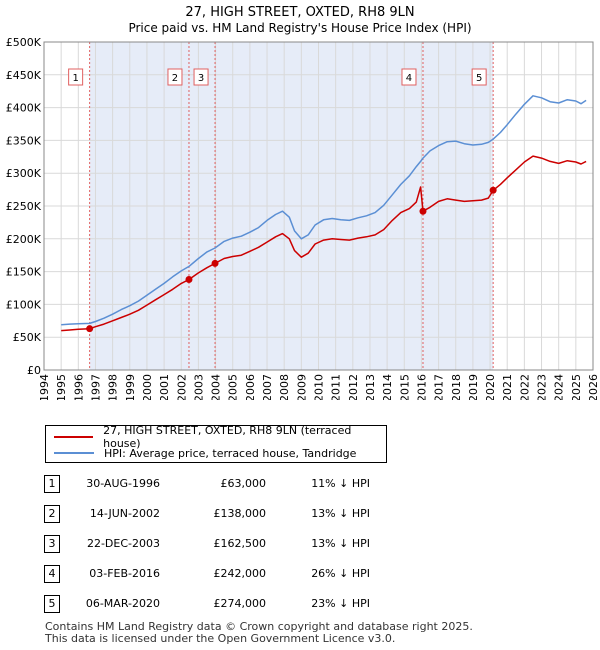 This screenshot has height=650, width=600. Describe the element at coordinates (300, 575) in the screenshot. I see `sale-row: 4 03-FEB-2016 £242,000 26% ↓ HPI` at that location.